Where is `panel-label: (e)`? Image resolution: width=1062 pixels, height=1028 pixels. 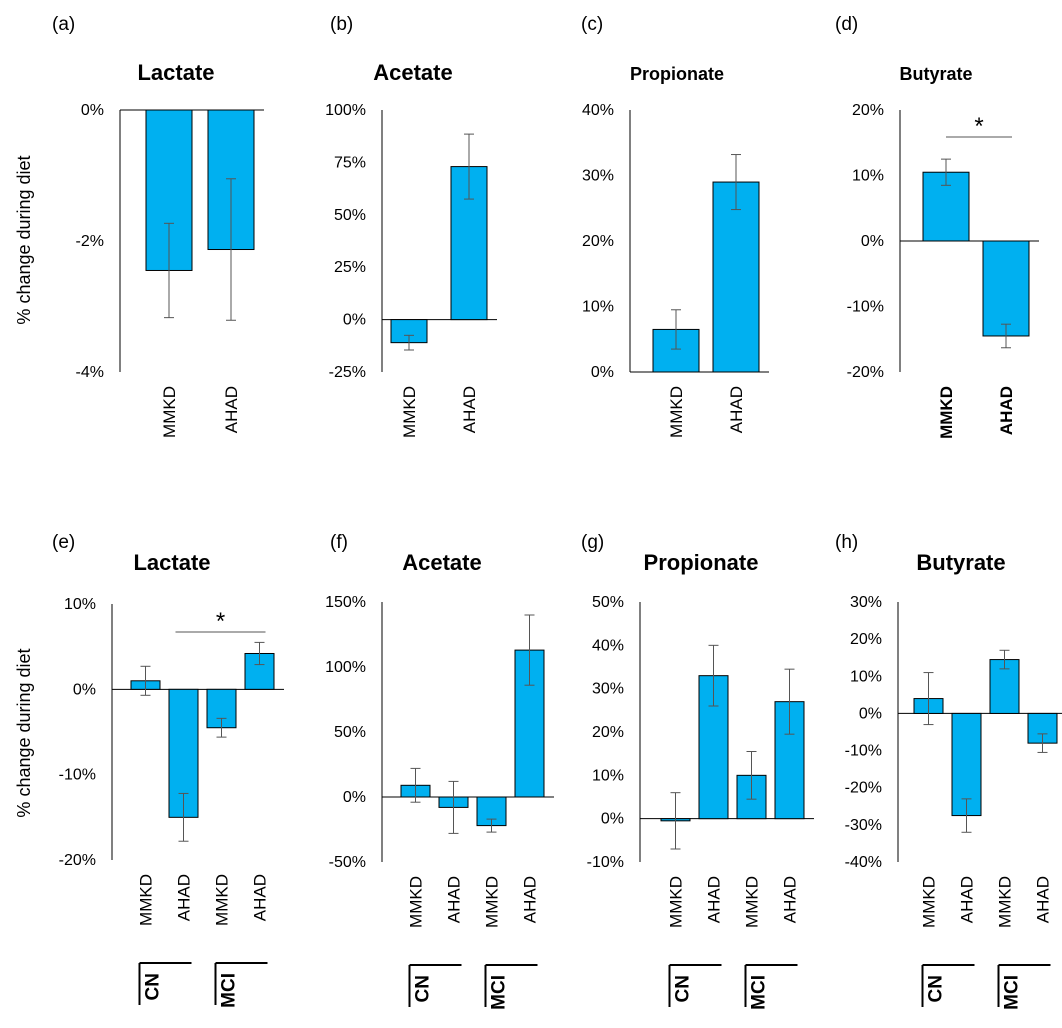 panel-label: (e) is located at coordinates (63, 542).